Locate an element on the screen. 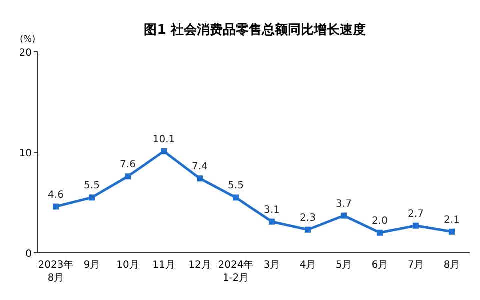 Image resolution: width=480 pixels, height=300 pixels. x-tick-label: 11月 is located at coordinates (164, 265).